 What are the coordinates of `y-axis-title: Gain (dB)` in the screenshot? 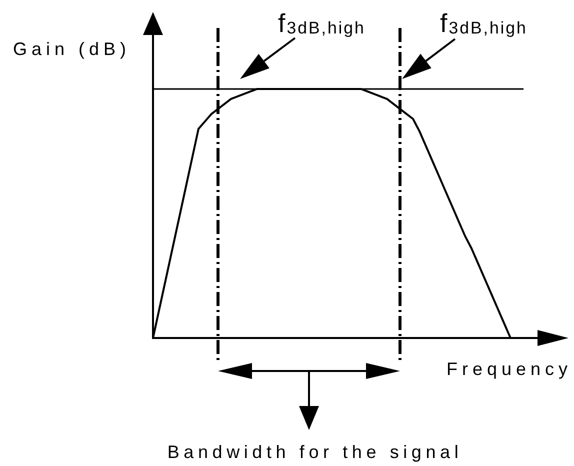 It's located at (72, 49).